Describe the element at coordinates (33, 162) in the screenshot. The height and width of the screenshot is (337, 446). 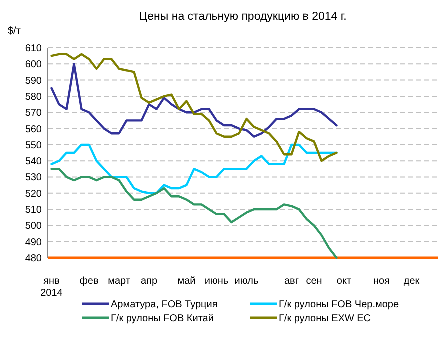
I see `y-tick-label: 540` at that location.